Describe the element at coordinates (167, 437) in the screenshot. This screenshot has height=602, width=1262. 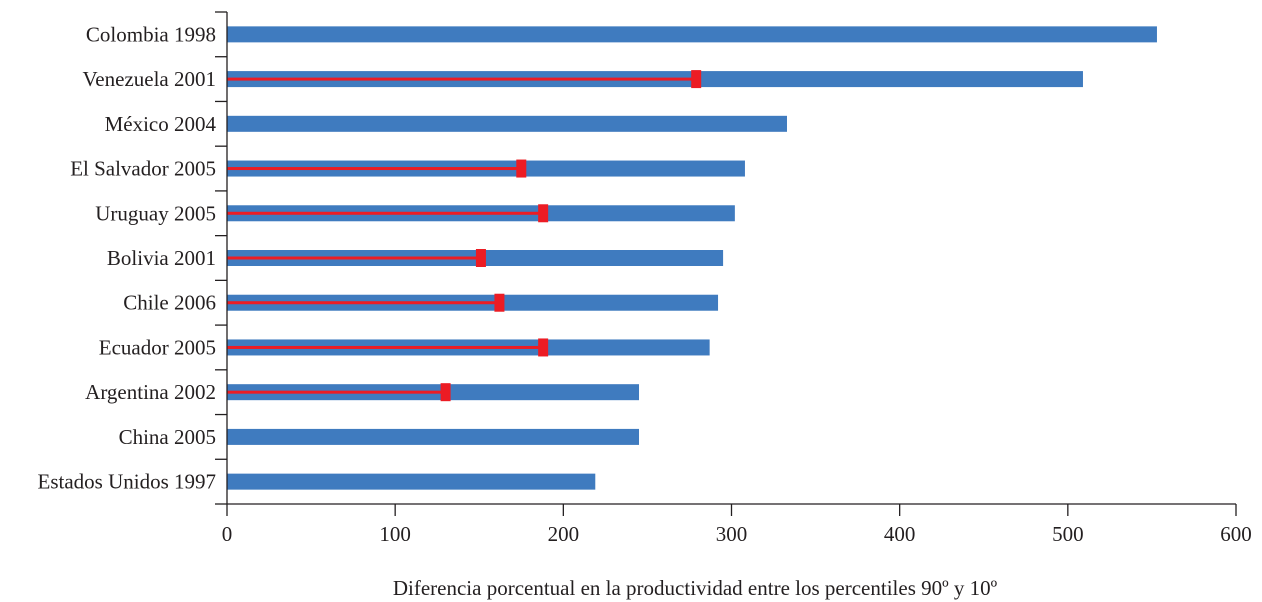
I see `category-label: China 2005` at that location.